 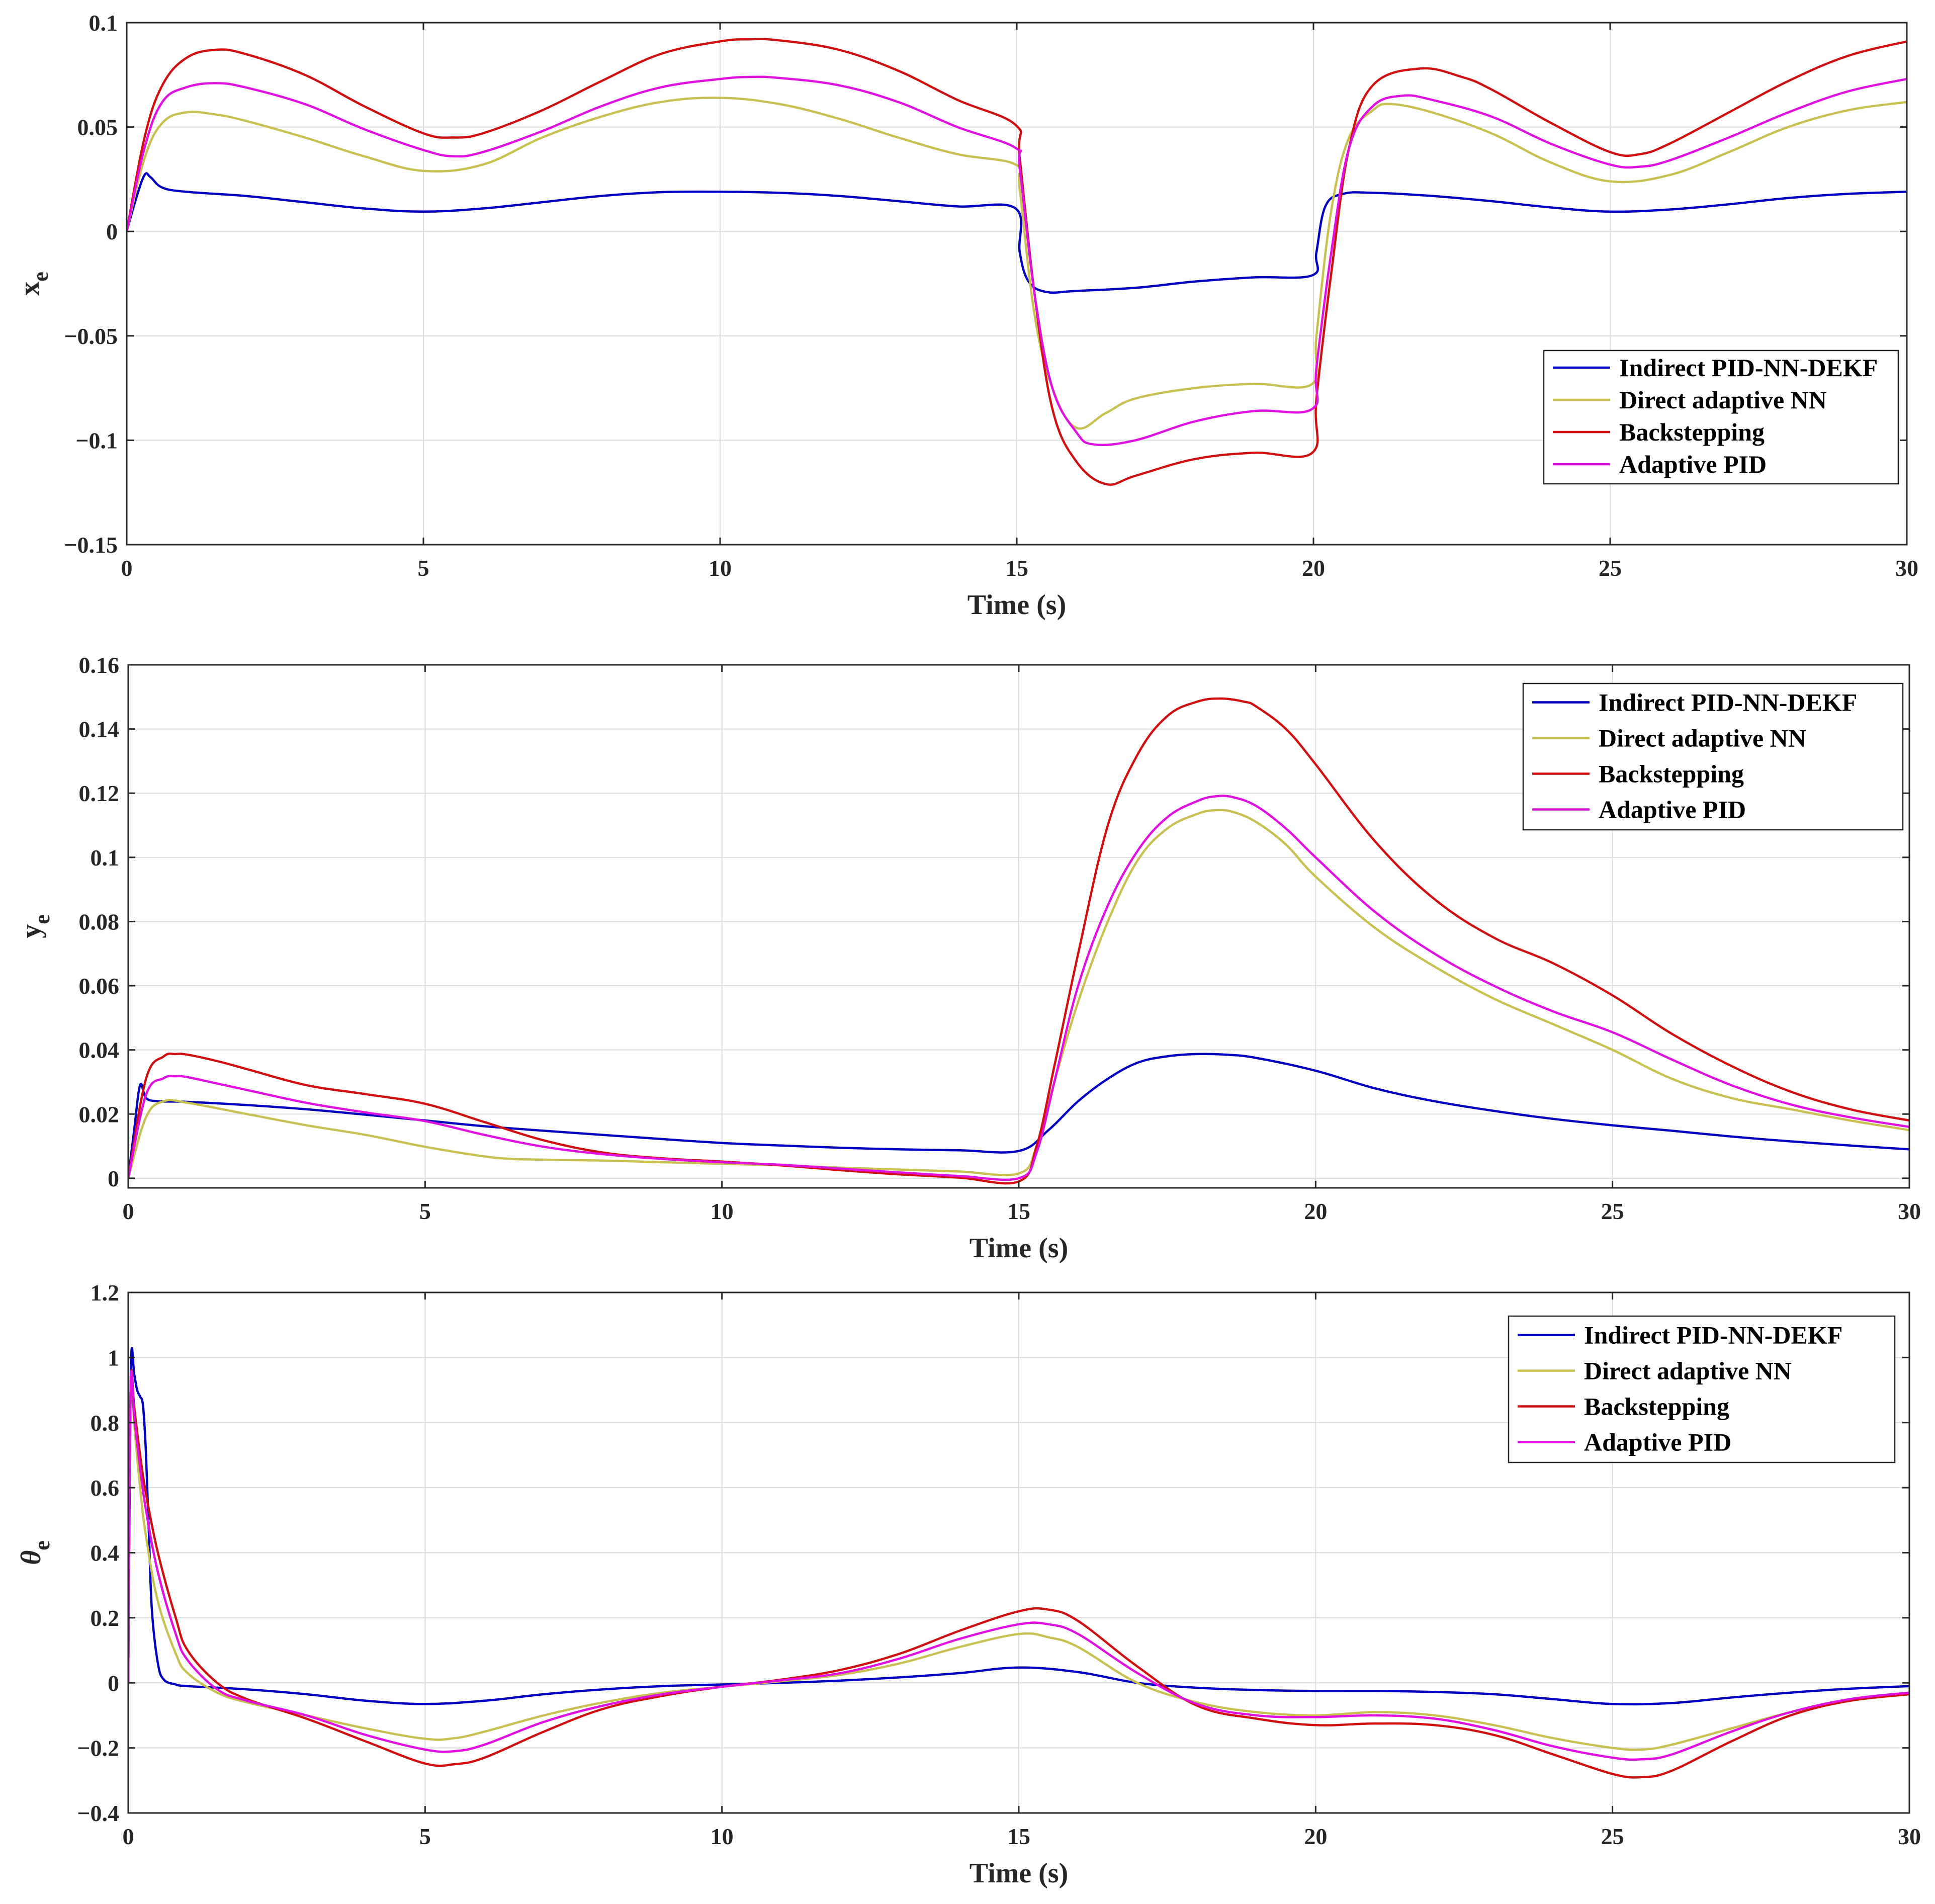 I want to click on y-tick-label: 0.04, so click(x=99, y=1050).